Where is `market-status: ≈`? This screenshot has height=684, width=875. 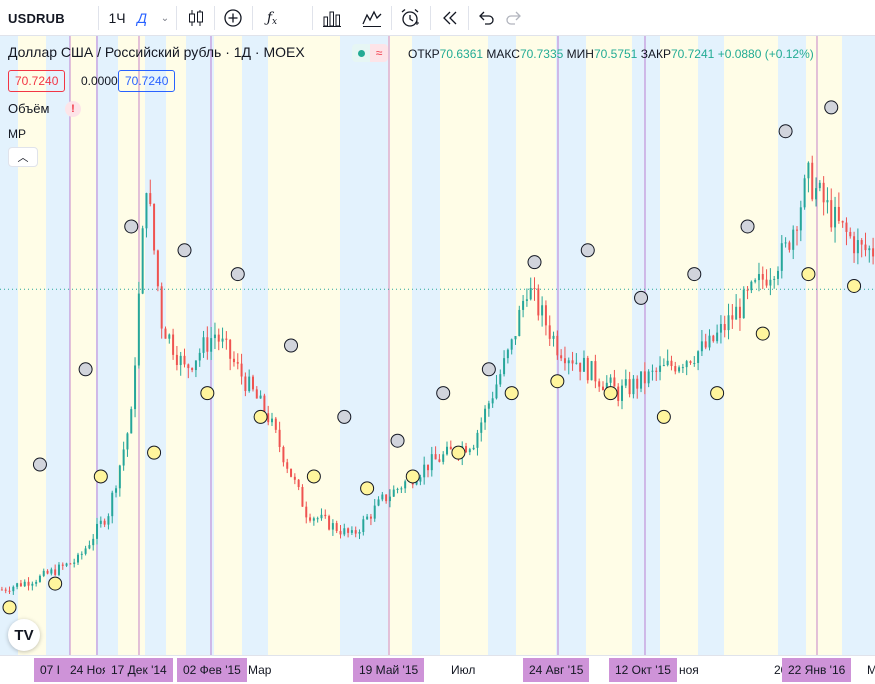 market-status: ≈ is located at coordinates (370, 53).